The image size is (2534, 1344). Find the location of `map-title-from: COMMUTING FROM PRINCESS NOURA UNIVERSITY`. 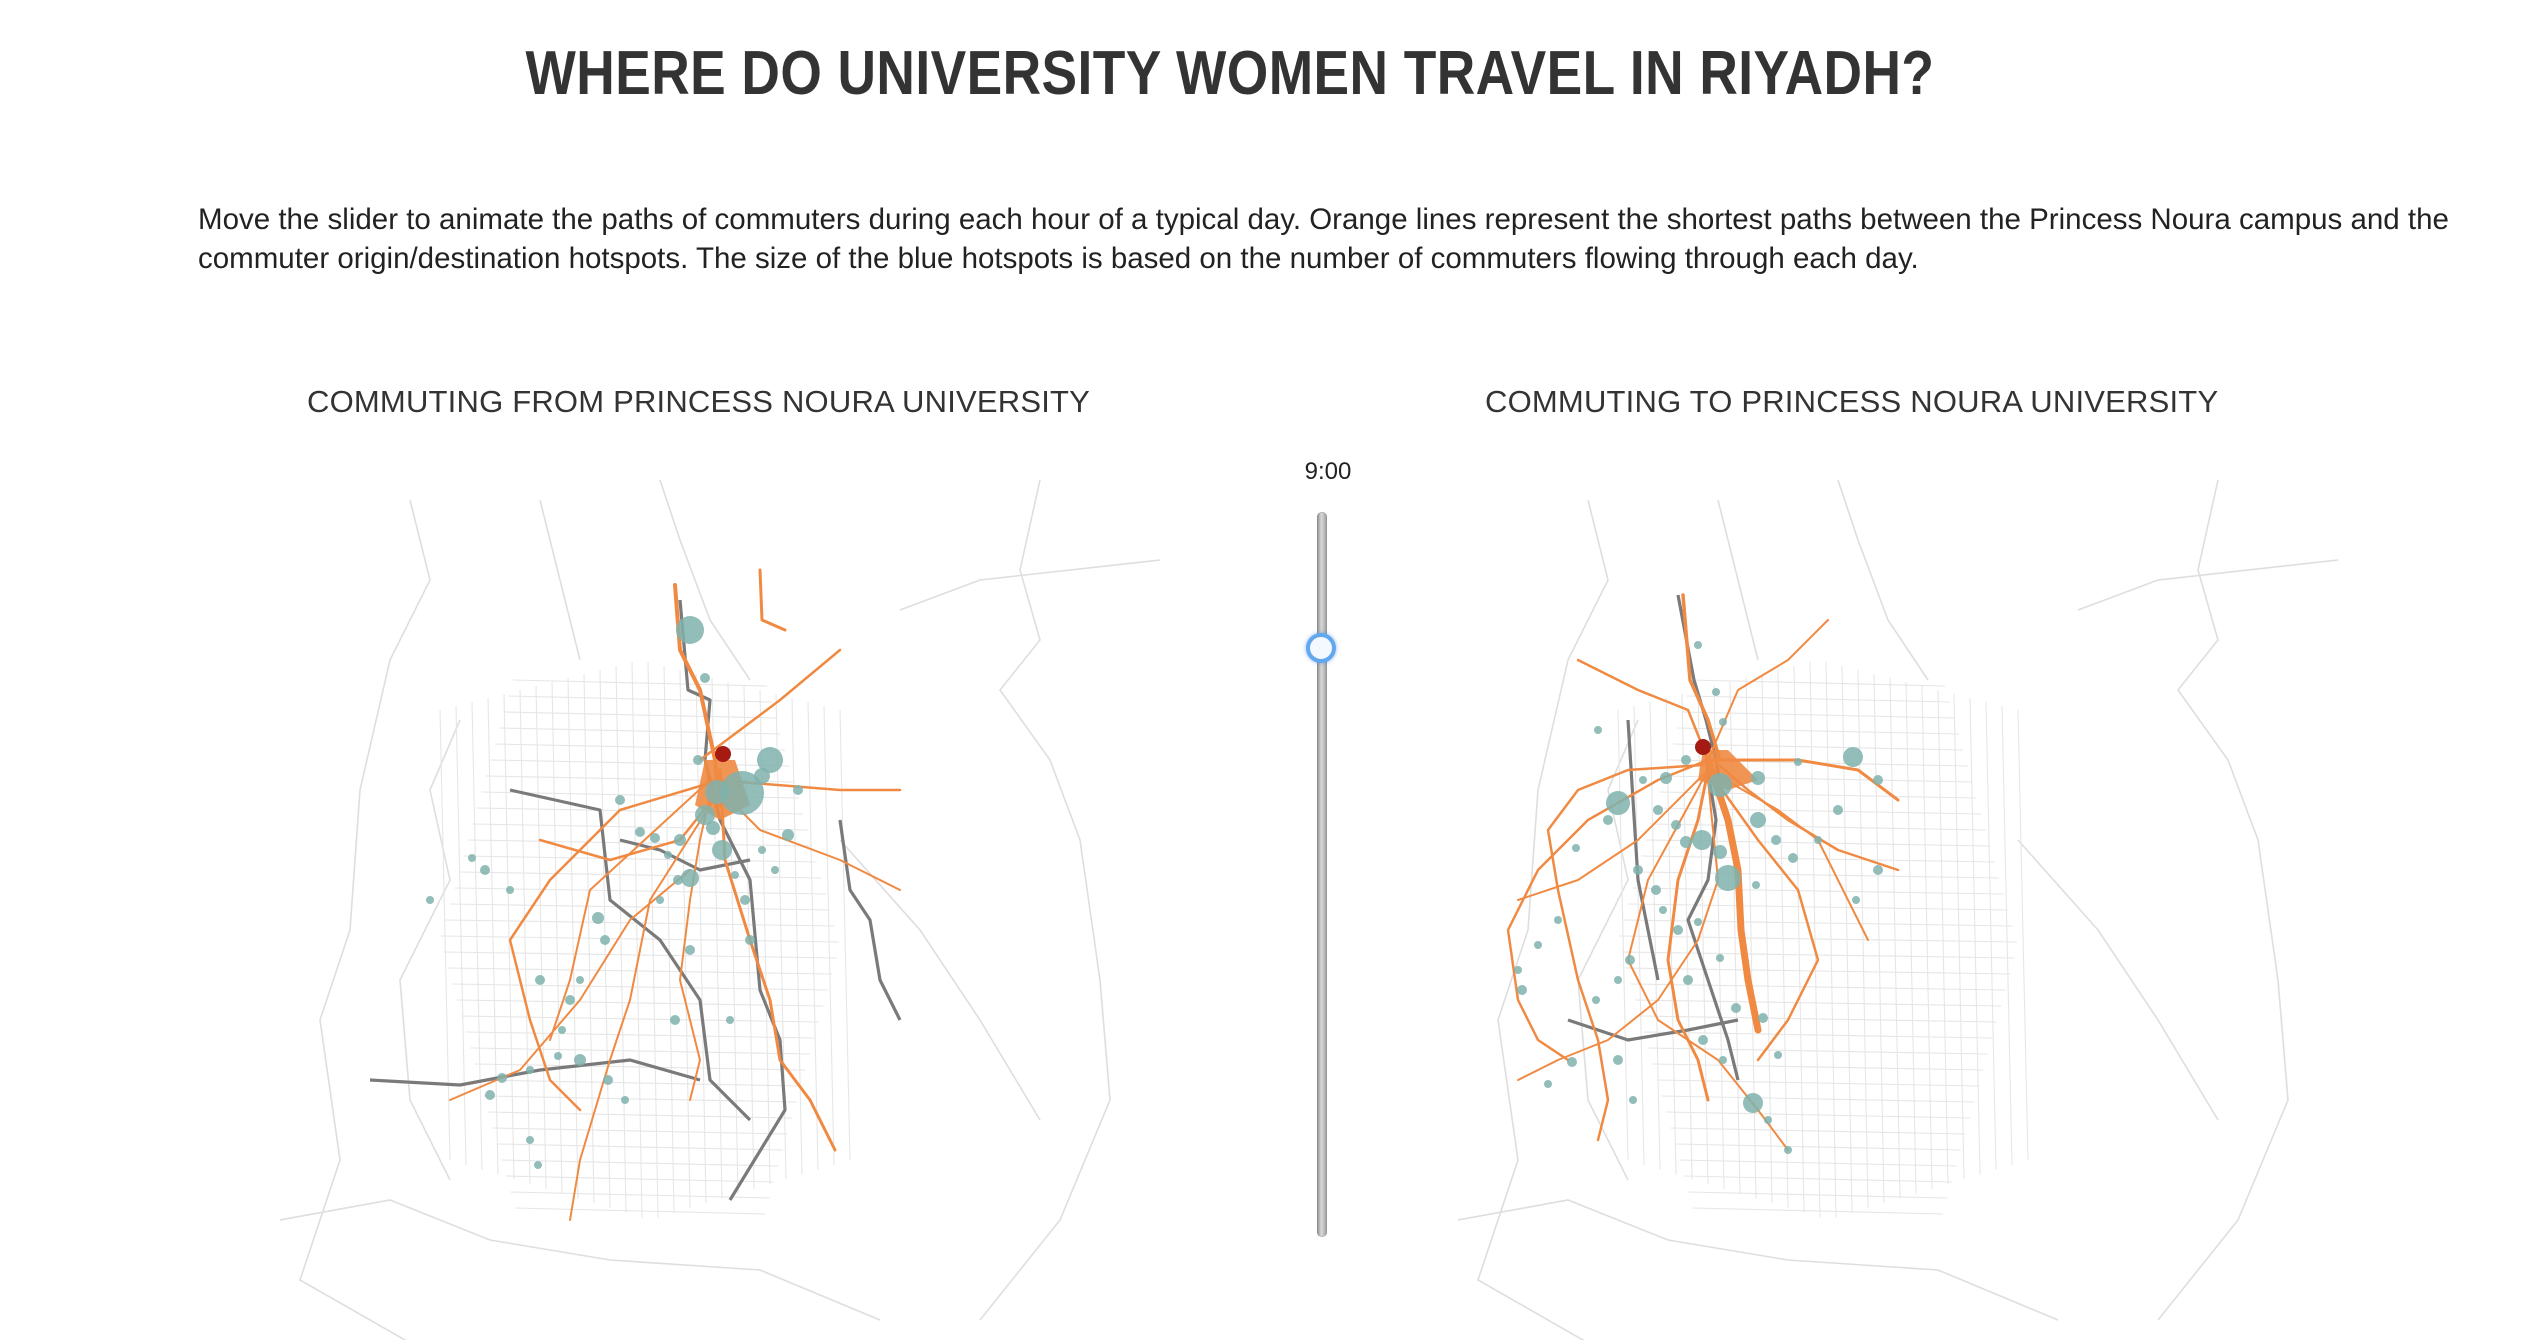

map-title-from: COMMUTING FROM PRINCESS NOURA UNIVERSITY is located at coordinates (699, 401).